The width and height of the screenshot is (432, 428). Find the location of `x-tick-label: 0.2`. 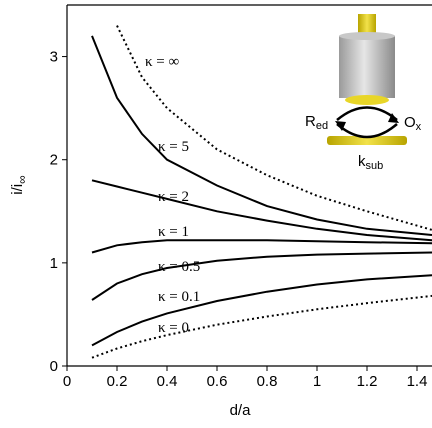

x-tick-label: 0.2 is located at coordinates (117, 381).